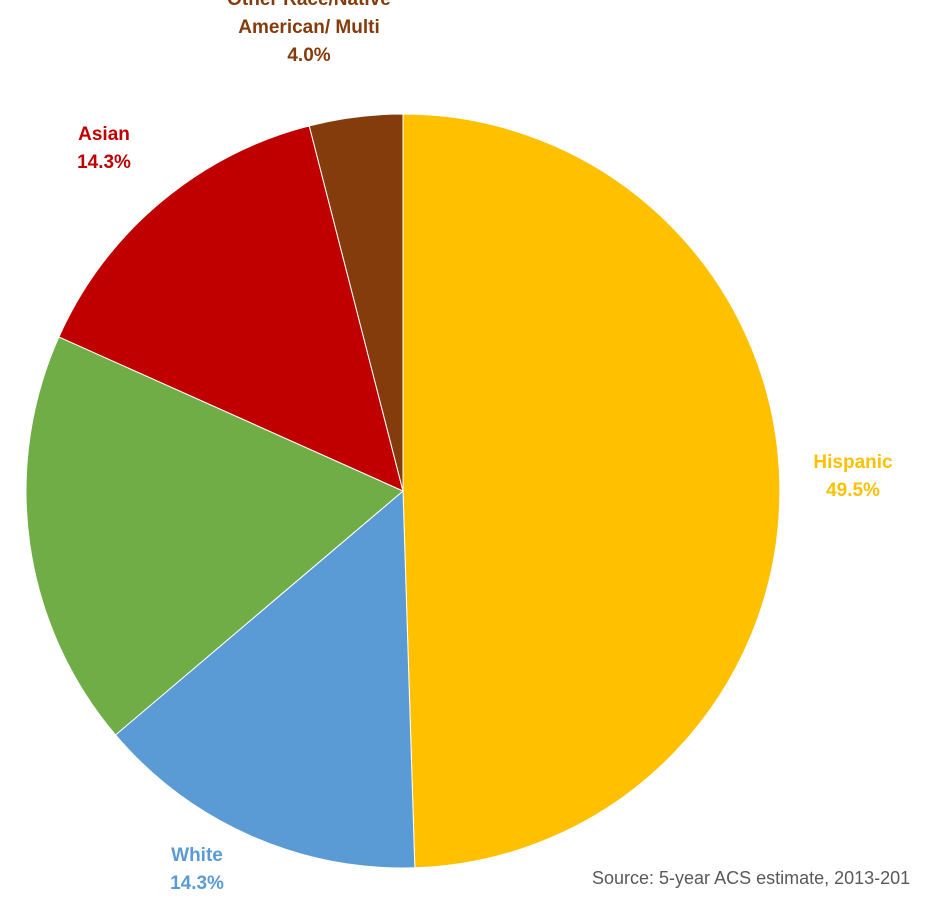 The image size is (940, 909). What do you see at coordinates (308, 27) in the screenshot?
I see `slice-name-label: American/ Multi` at bounding box center [308, 27].